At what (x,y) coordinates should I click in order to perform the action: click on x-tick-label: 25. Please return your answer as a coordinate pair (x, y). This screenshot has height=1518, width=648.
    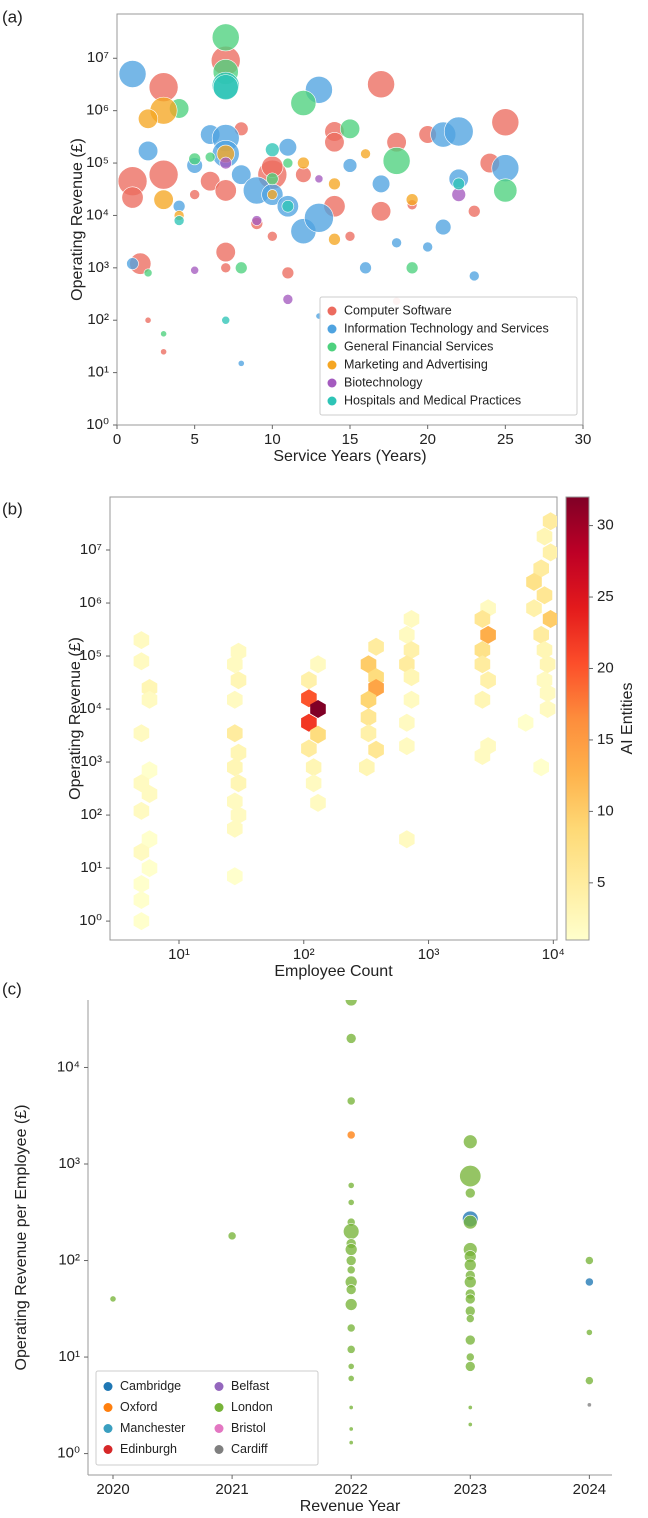
    Looking at the image, I should click on (505, 439).